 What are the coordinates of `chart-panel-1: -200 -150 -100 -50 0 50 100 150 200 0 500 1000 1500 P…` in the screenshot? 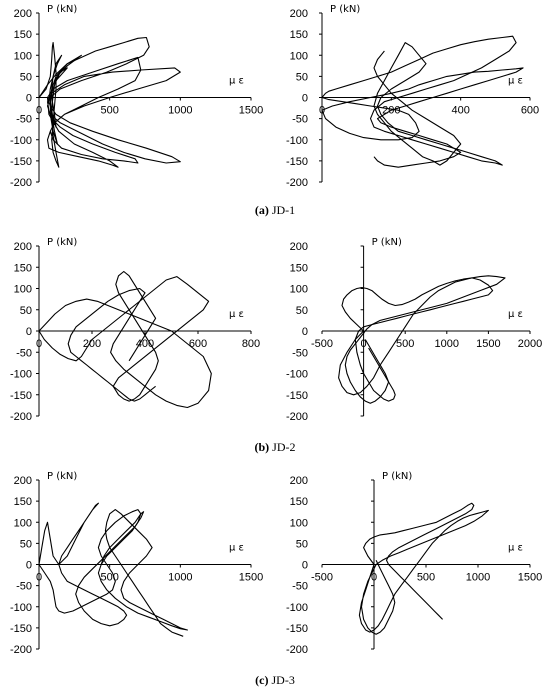 It's located at (136, 96).